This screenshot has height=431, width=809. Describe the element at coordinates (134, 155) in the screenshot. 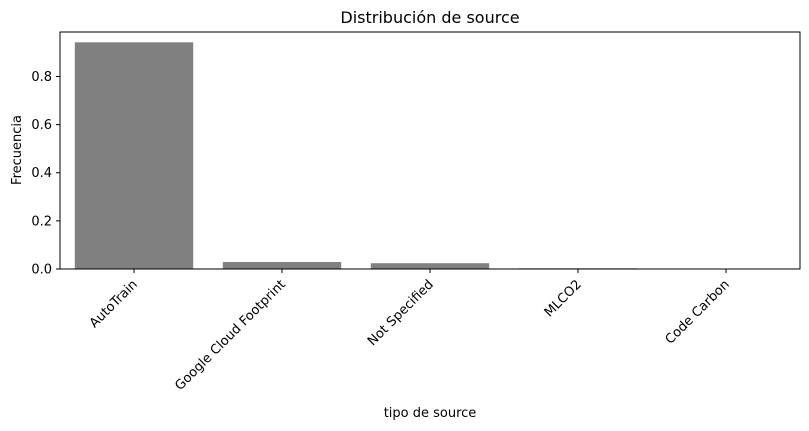

I see `bar-autotrain` at that location.